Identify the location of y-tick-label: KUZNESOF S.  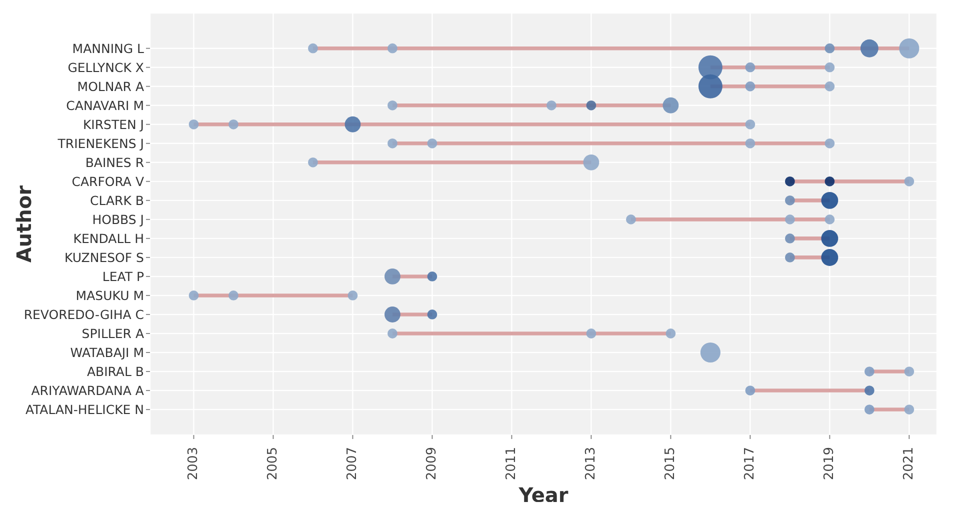
(104, 257).